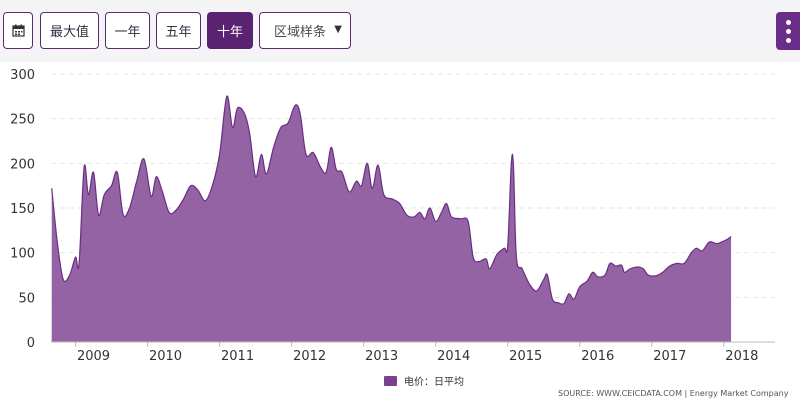  I want to click on max-range-button: 最大值, so click(69, 30).